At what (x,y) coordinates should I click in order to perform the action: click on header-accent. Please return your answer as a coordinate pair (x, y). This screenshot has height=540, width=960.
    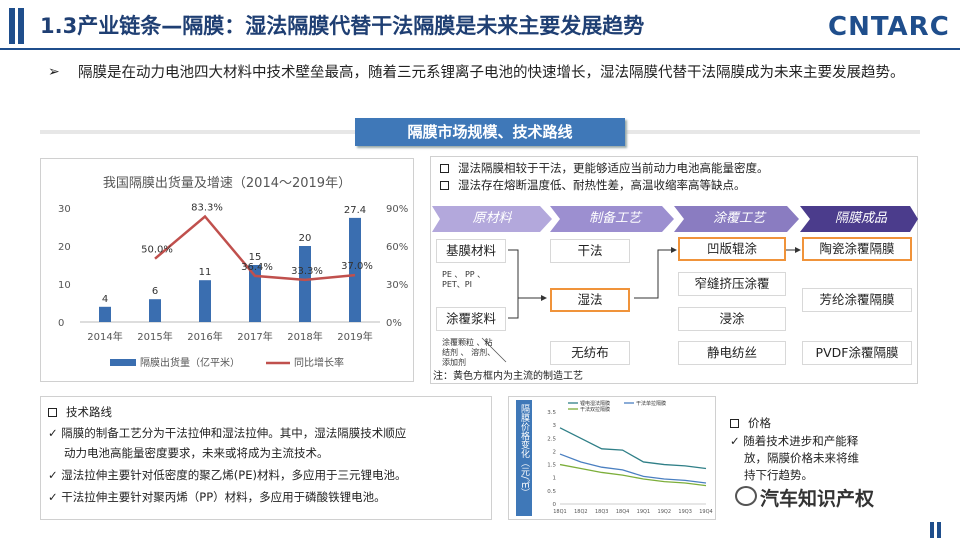
    Looking at the image, I should click on (12, 26).